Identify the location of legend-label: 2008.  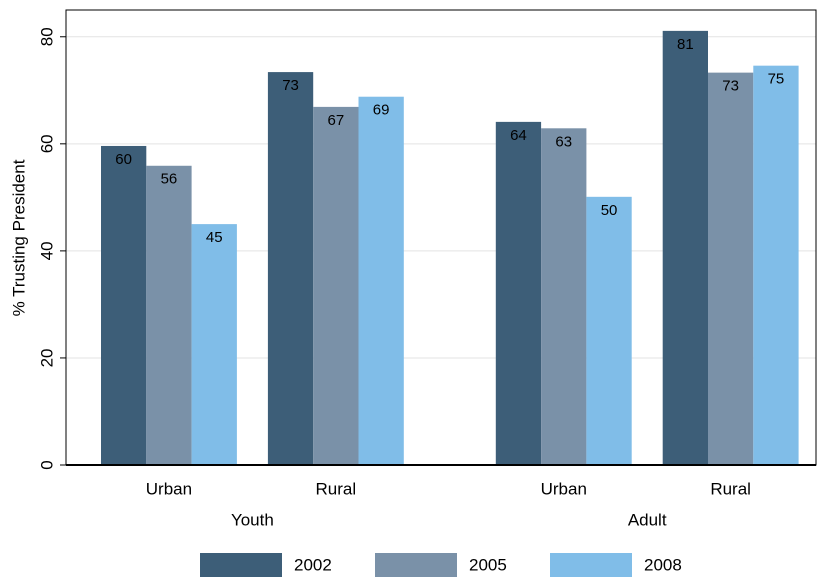
(663, 564).